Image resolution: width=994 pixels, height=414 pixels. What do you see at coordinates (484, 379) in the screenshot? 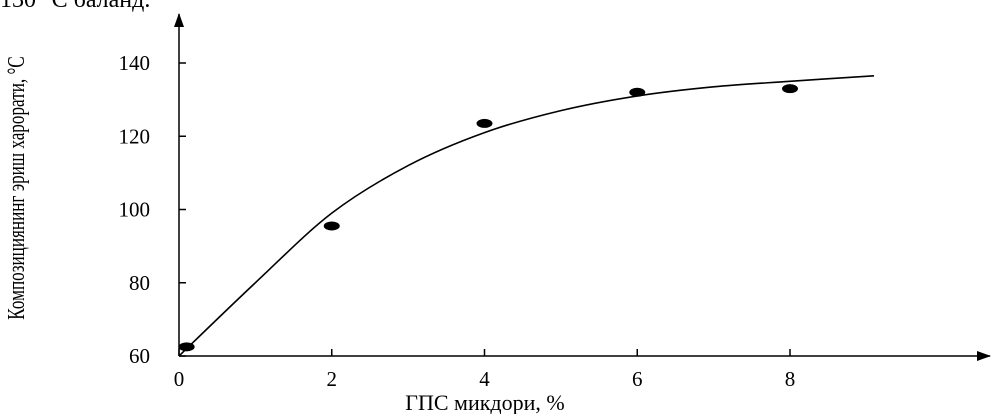
I see `x-tick-label: 4` at bounding box center [484, 379].